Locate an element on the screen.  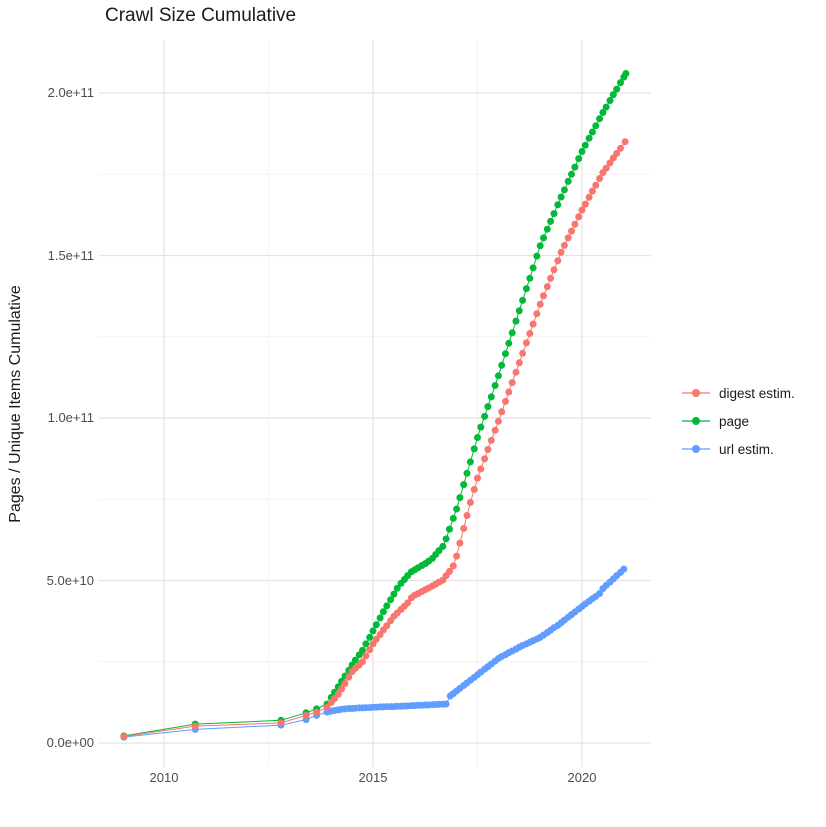
legend: digest estim. page url estim. is located at coordinates (738, 421).